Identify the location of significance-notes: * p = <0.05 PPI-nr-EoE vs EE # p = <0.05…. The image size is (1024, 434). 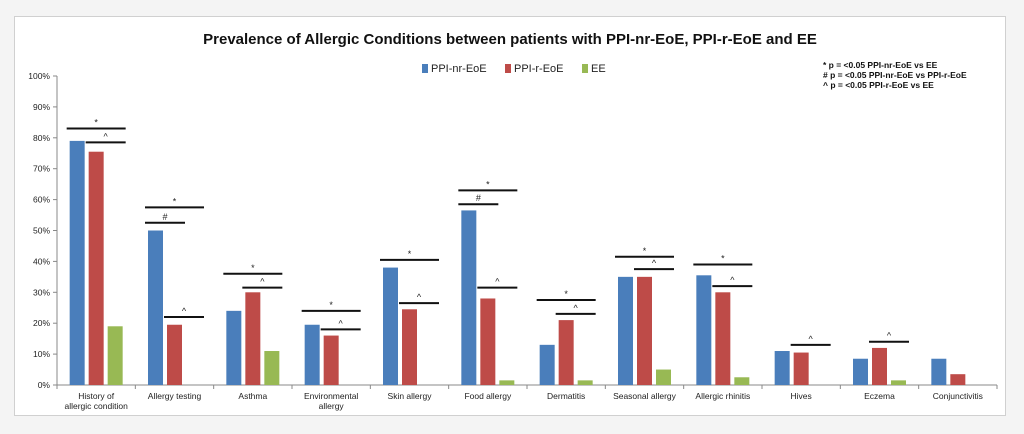
(895, 75).